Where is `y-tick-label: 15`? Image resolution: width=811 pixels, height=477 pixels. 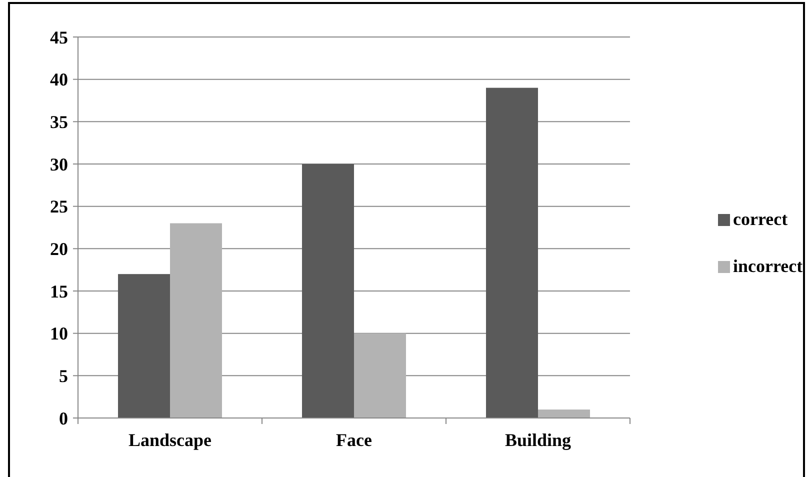 y-tick-label: 15 is located at coordinates (59, 291).